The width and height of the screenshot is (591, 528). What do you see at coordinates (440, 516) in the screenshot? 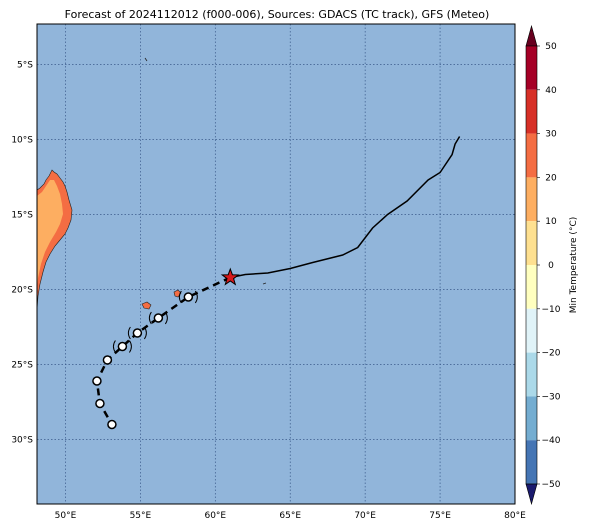
I see `lon-tick-label: 75°E` at bounding box center [440, 516].